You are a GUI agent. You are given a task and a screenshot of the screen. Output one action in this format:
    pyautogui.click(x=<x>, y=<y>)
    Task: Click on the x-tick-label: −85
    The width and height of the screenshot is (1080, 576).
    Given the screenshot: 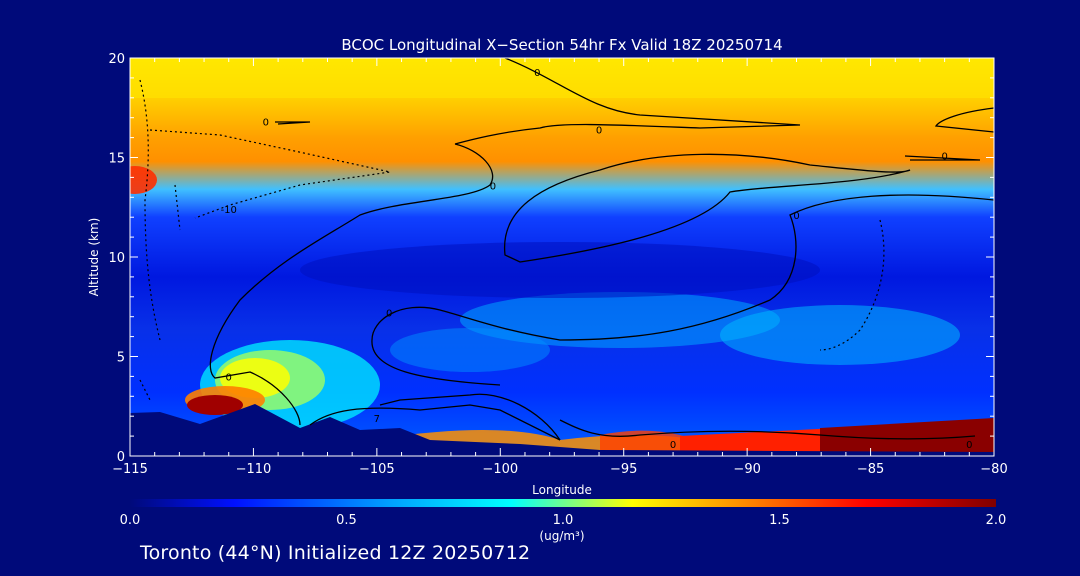 What is the action you would take?
    pyautogui.click(x=870, y=469)
    